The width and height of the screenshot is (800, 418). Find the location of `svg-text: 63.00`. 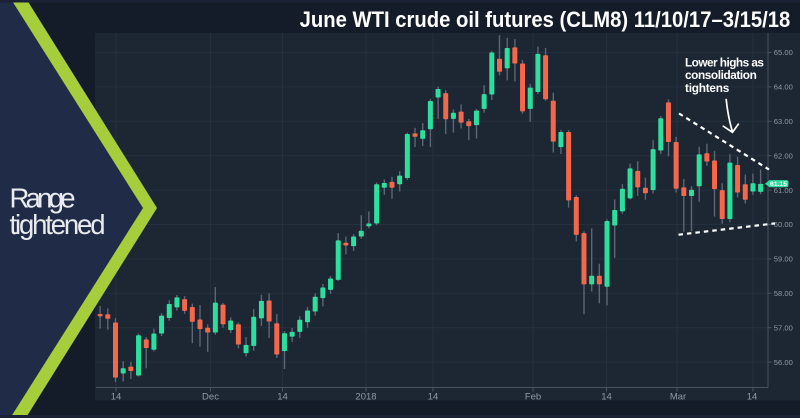

svg-text: 63.00 is located at coordinates (783, 121).